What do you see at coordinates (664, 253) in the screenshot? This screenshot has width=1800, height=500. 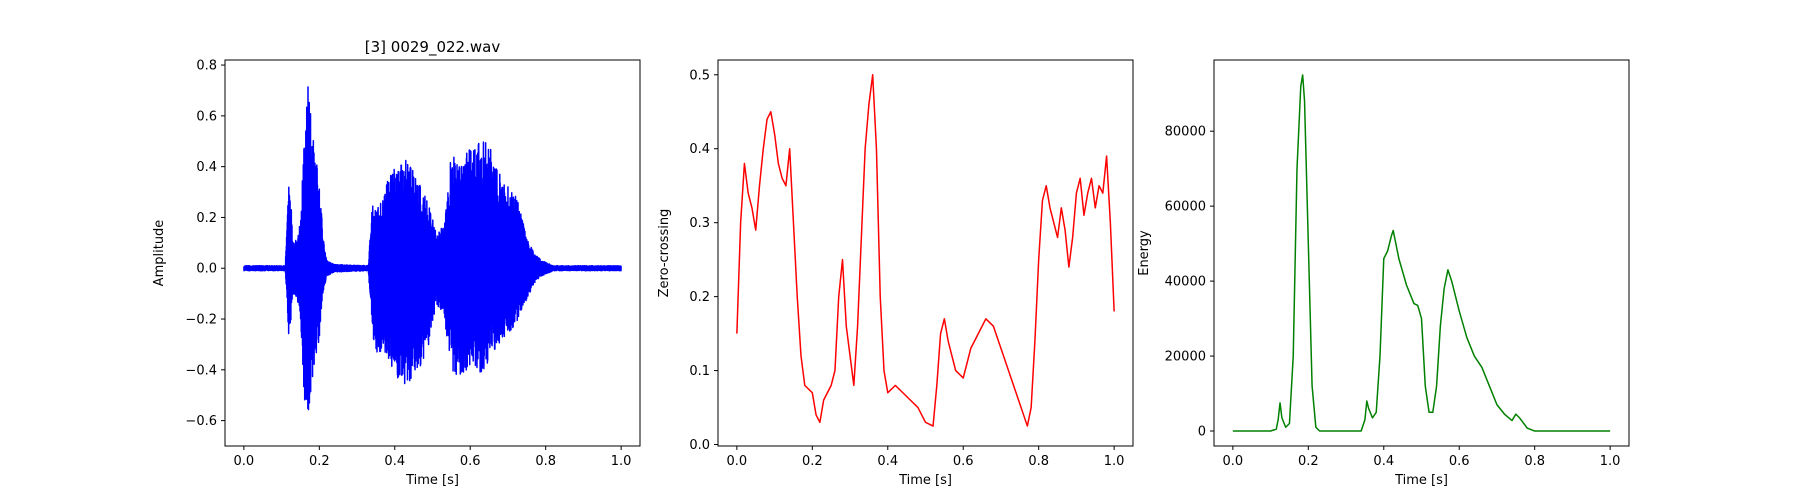 I see `y-axis-label: Zero-crossing` at bounding box center [664, 253].